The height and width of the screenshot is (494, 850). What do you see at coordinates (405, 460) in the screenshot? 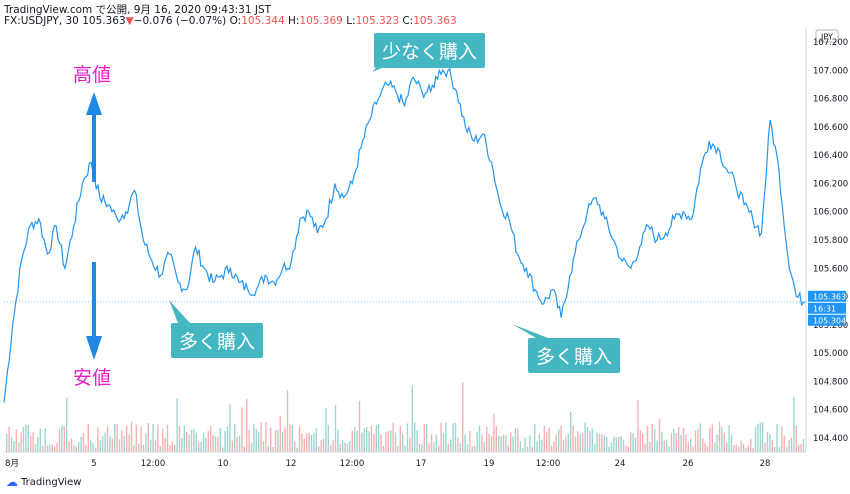
I see `time-axis: 8月 5 12:00 10 12 12:00 17 19 12:00 24 26 28` at bounding box center [405, 460].